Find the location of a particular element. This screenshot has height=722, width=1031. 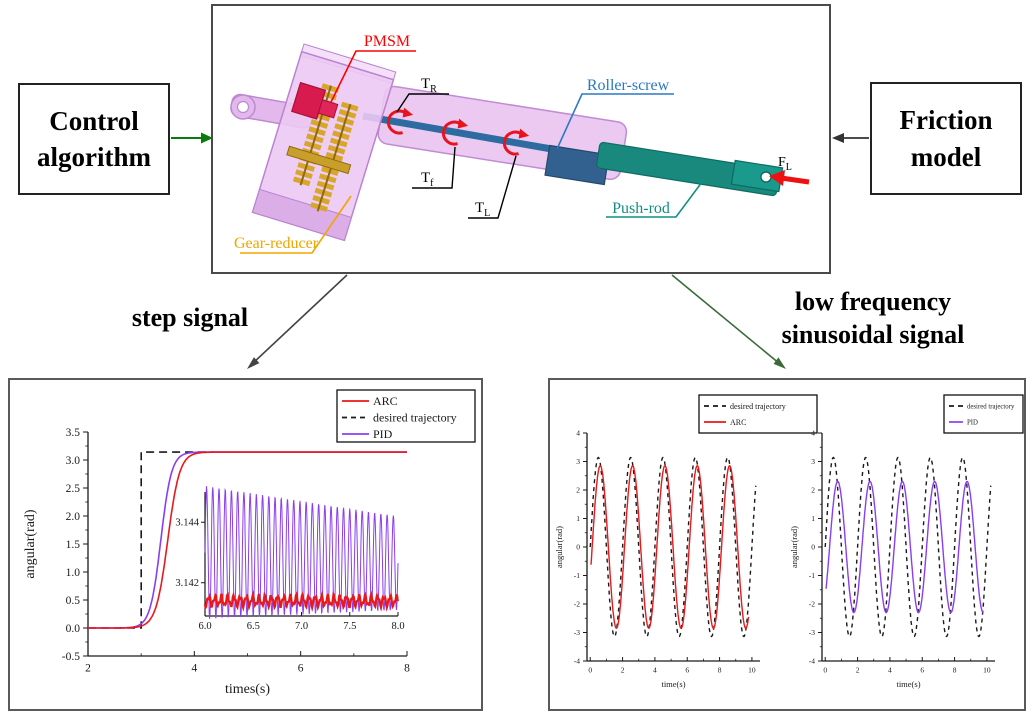

load-force-arrow is located at coordinates (789, 178).